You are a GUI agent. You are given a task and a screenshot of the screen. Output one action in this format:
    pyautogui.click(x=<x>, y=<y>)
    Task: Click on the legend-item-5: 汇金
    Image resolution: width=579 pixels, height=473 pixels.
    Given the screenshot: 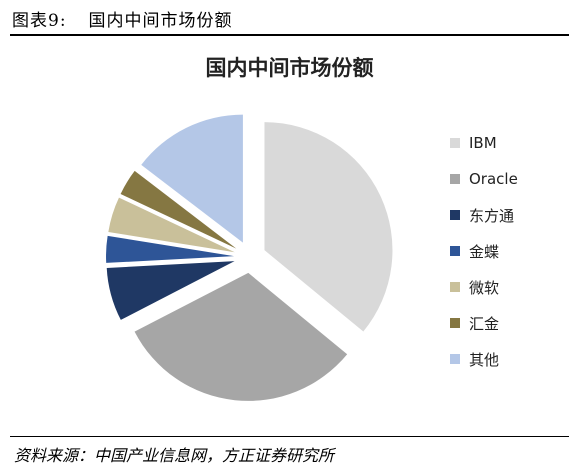 What is the action you would take?
    pyautogui.click(x=484, y=323)
    